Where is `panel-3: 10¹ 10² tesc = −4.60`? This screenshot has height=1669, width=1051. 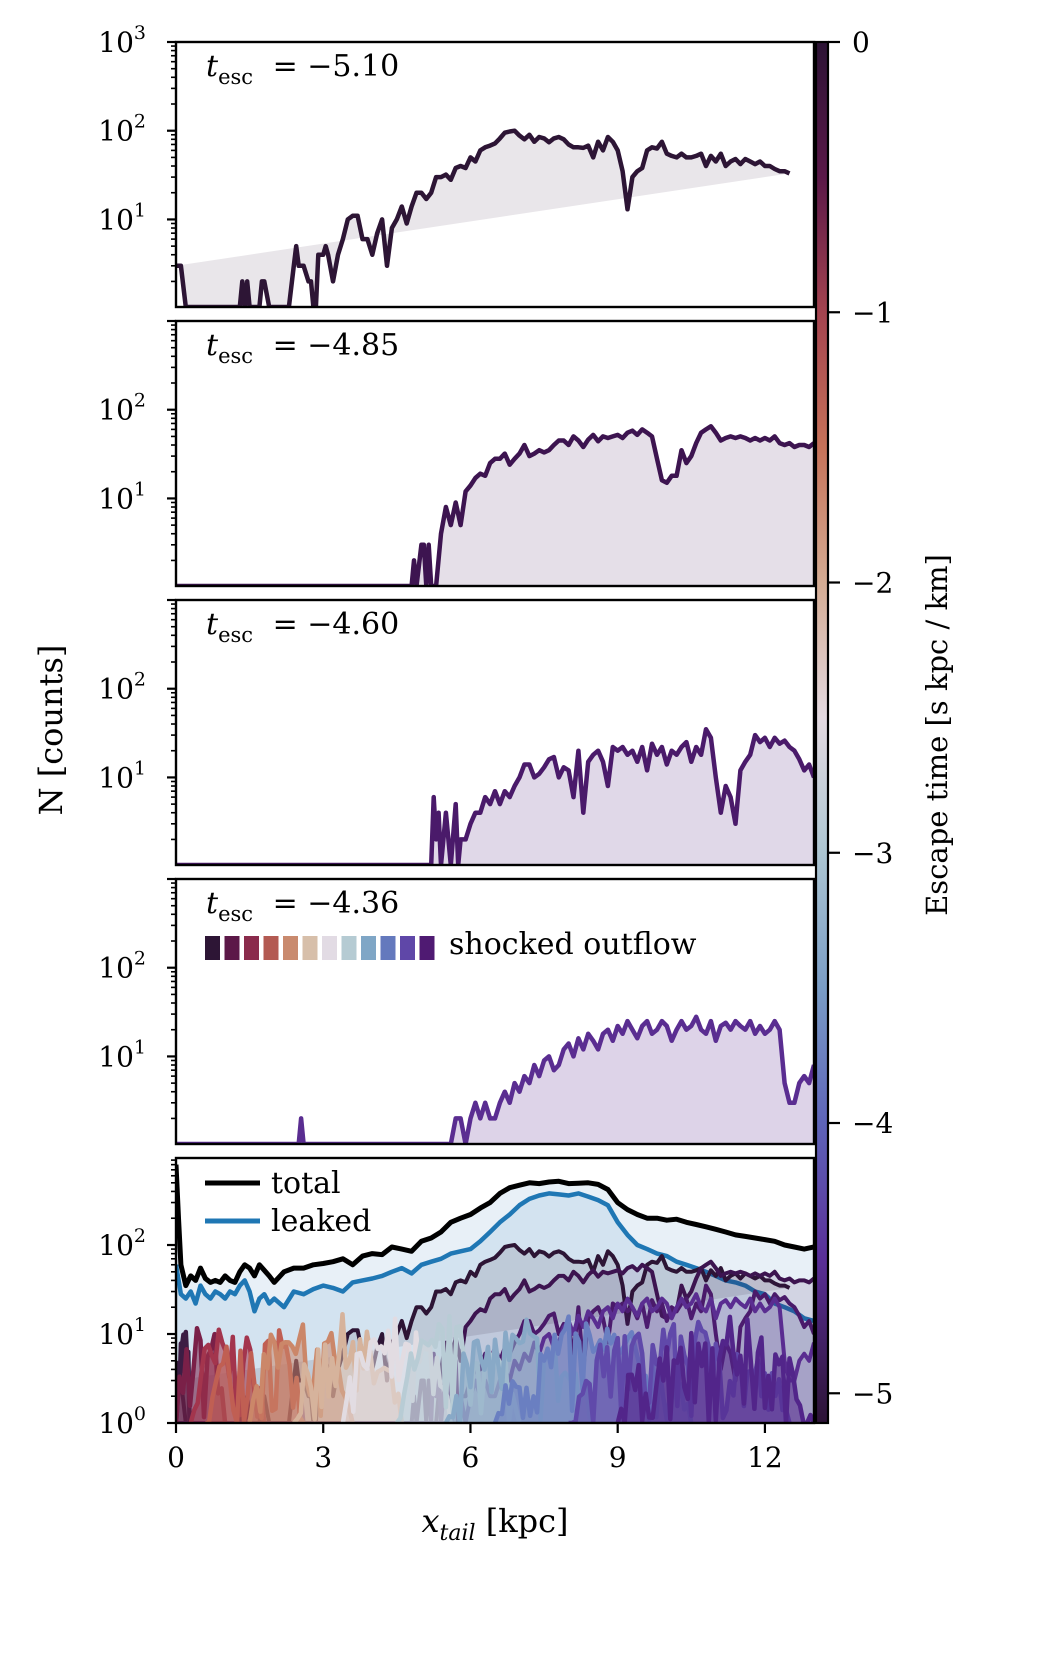 panel-3: 10¹ 10² tesc = −4.60 is located at coordinates (457, 732).